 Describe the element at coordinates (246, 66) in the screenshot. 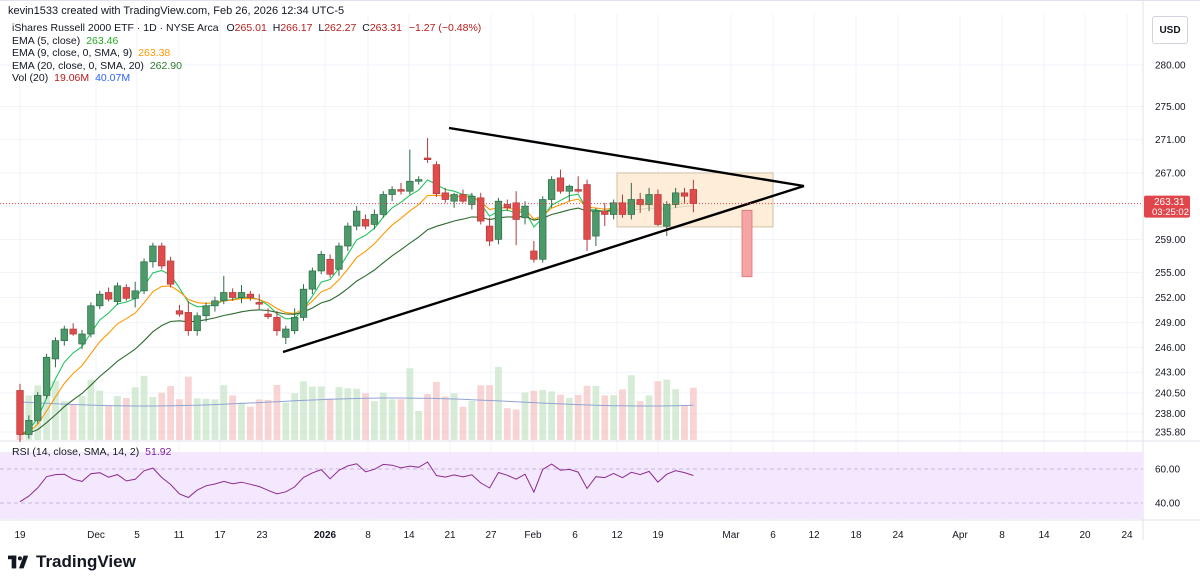

I see `legend-ema20-row: EMA (20, close, 0, SMA, 20) 262.90` at that location.